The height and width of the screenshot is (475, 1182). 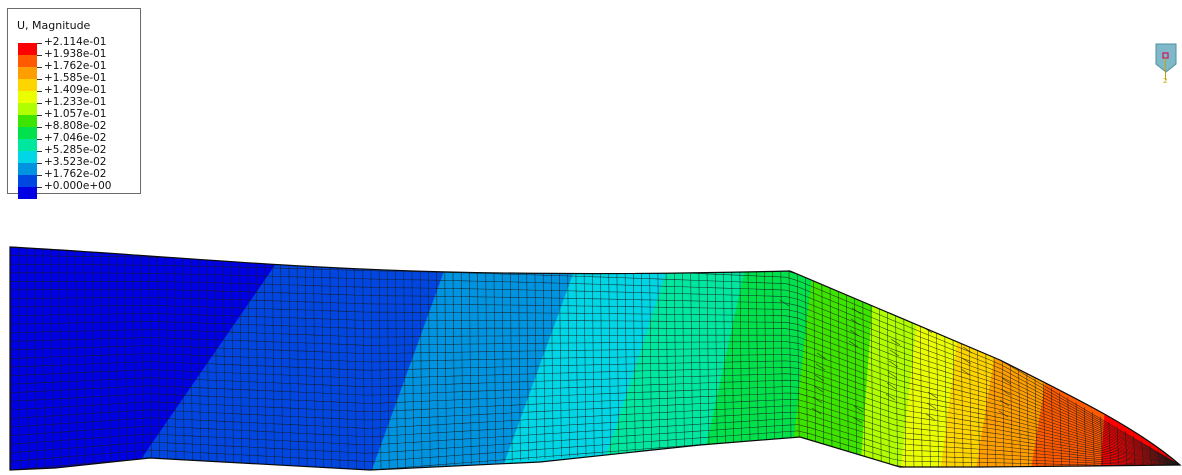 I want to click on legend-value-label: +1.233e-01, so click(x=75, y=102).